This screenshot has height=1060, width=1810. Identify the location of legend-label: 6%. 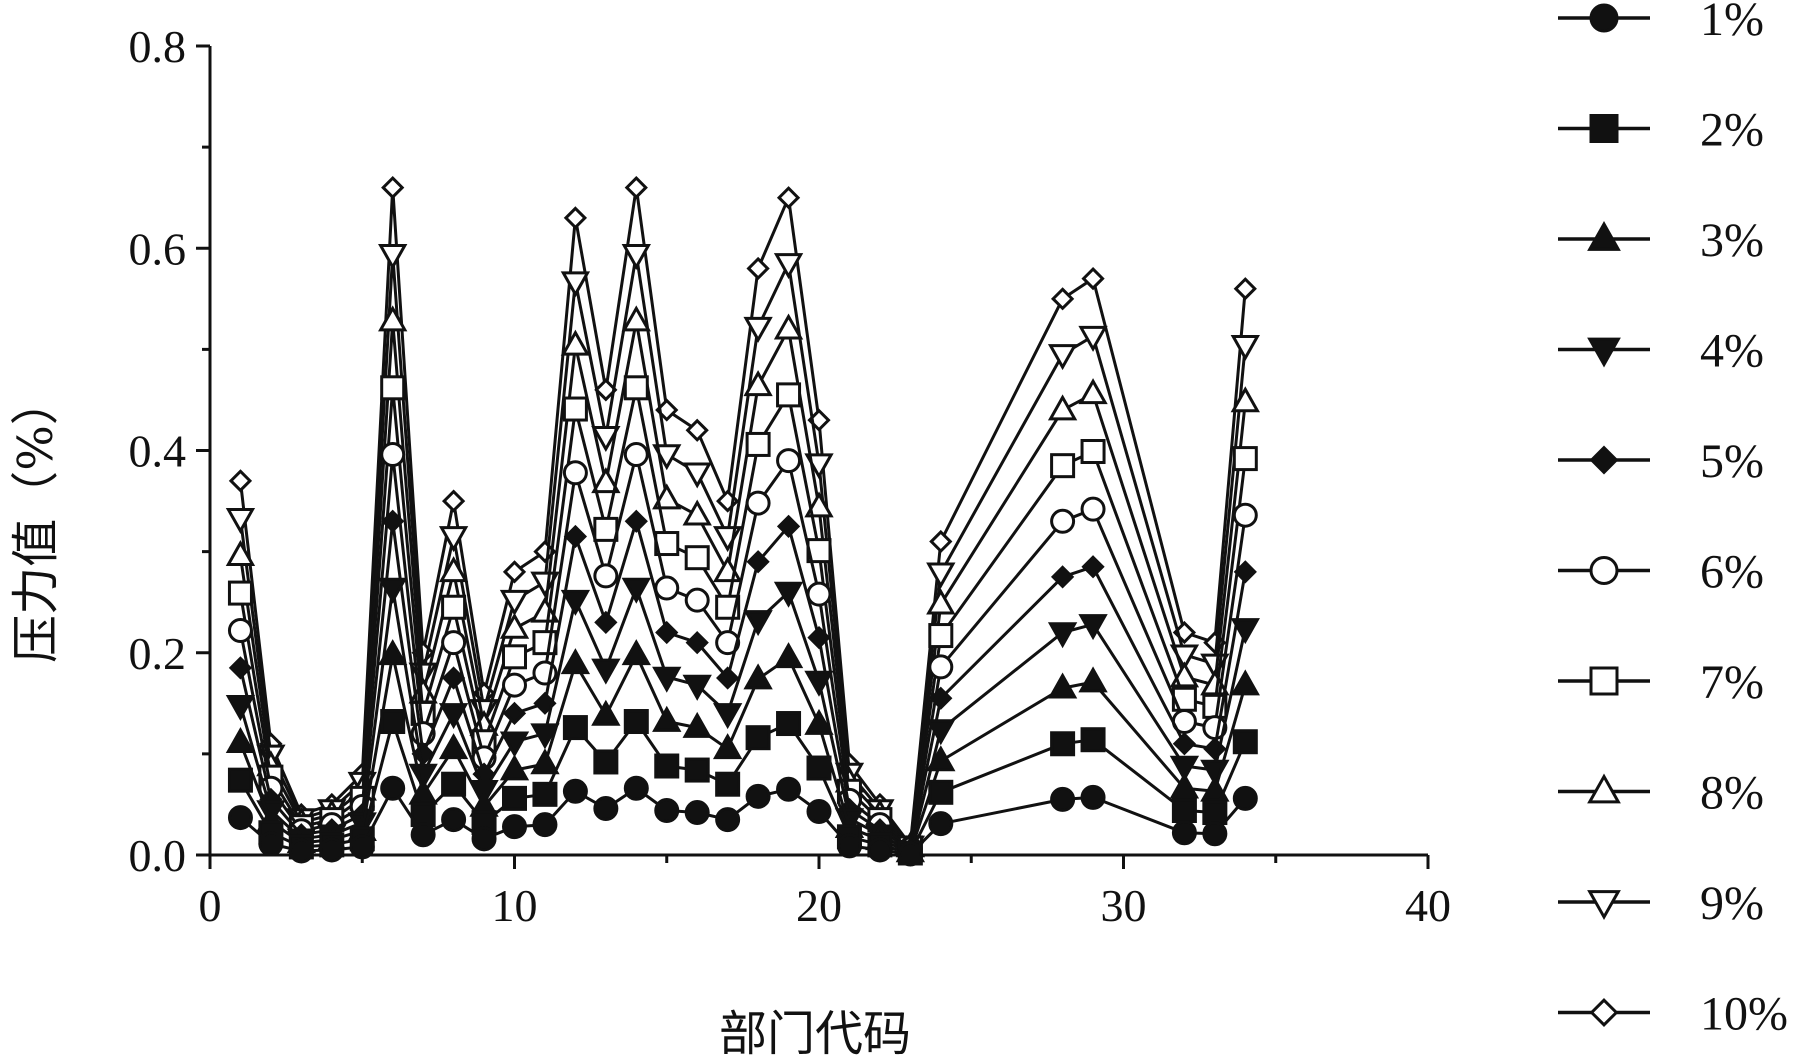
(1732, 572).